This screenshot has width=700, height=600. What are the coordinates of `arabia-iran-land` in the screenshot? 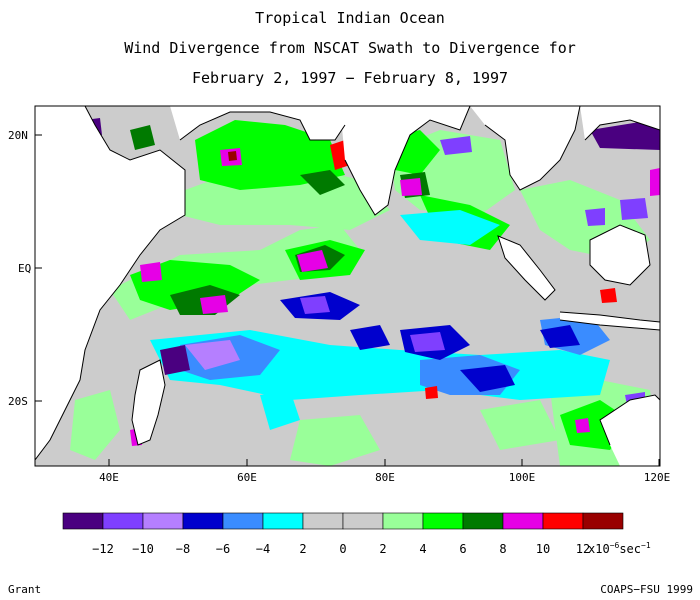 It's located at (257, 123).